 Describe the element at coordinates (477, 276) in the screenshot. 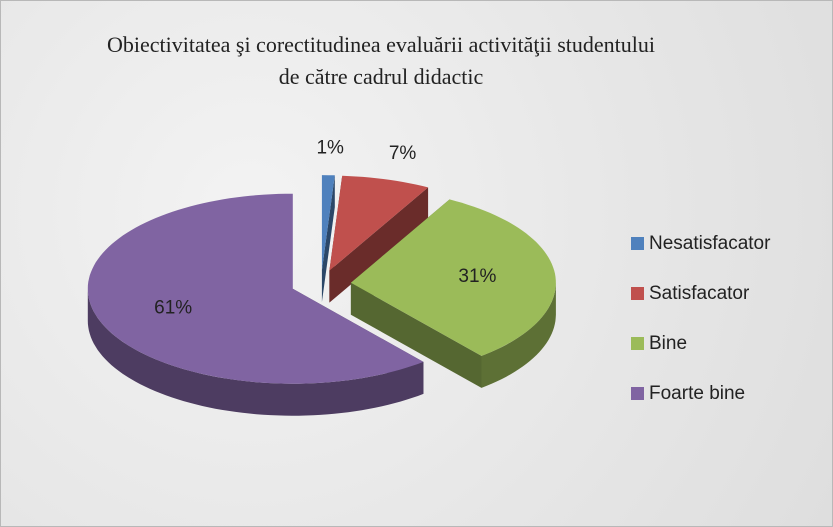

I see `data-label: 31%` at that location.